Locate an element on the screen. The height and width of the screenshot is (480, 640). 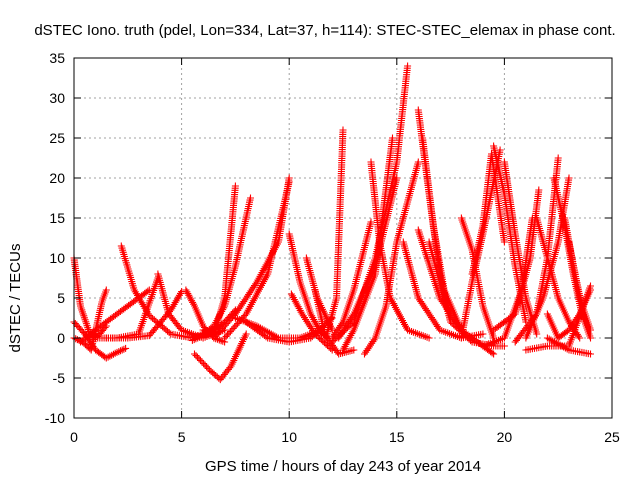
y-tick-label: 5 is located at coordinates (61, 298).